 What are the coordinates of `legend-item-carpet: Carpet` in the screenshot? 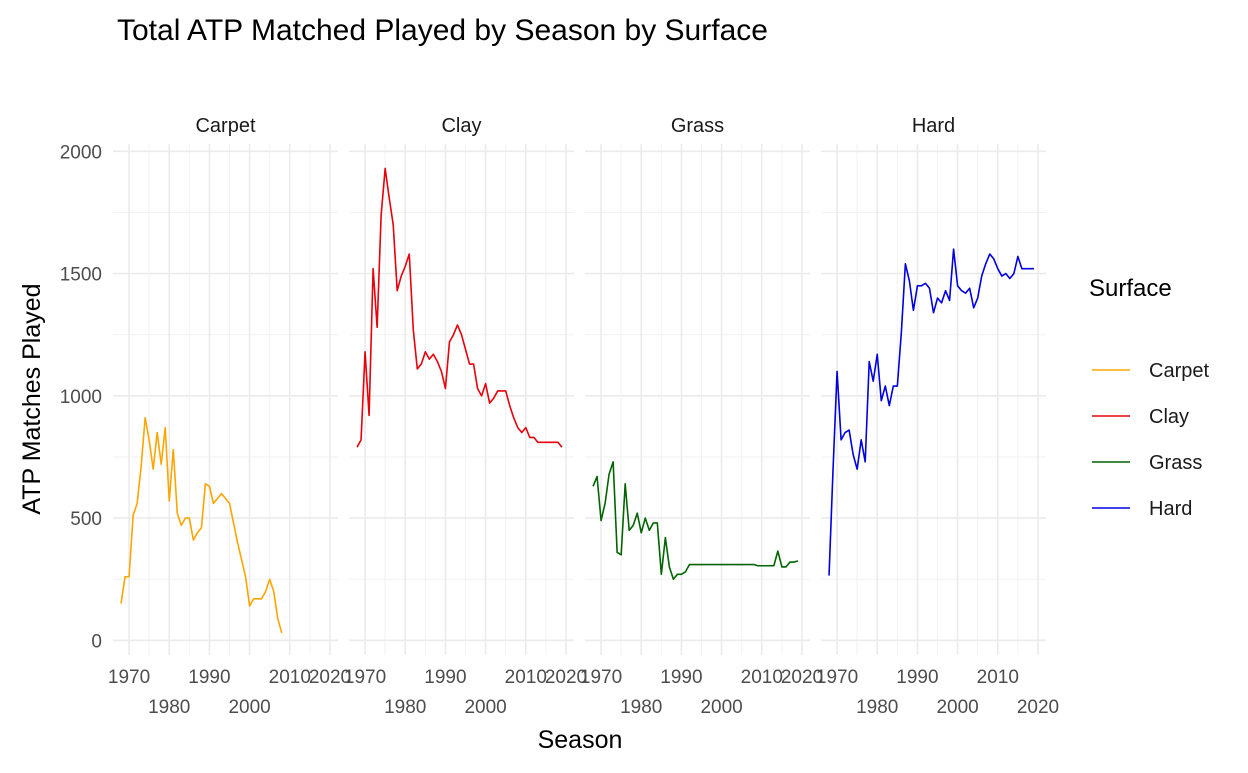 It's located at (1150, 371).